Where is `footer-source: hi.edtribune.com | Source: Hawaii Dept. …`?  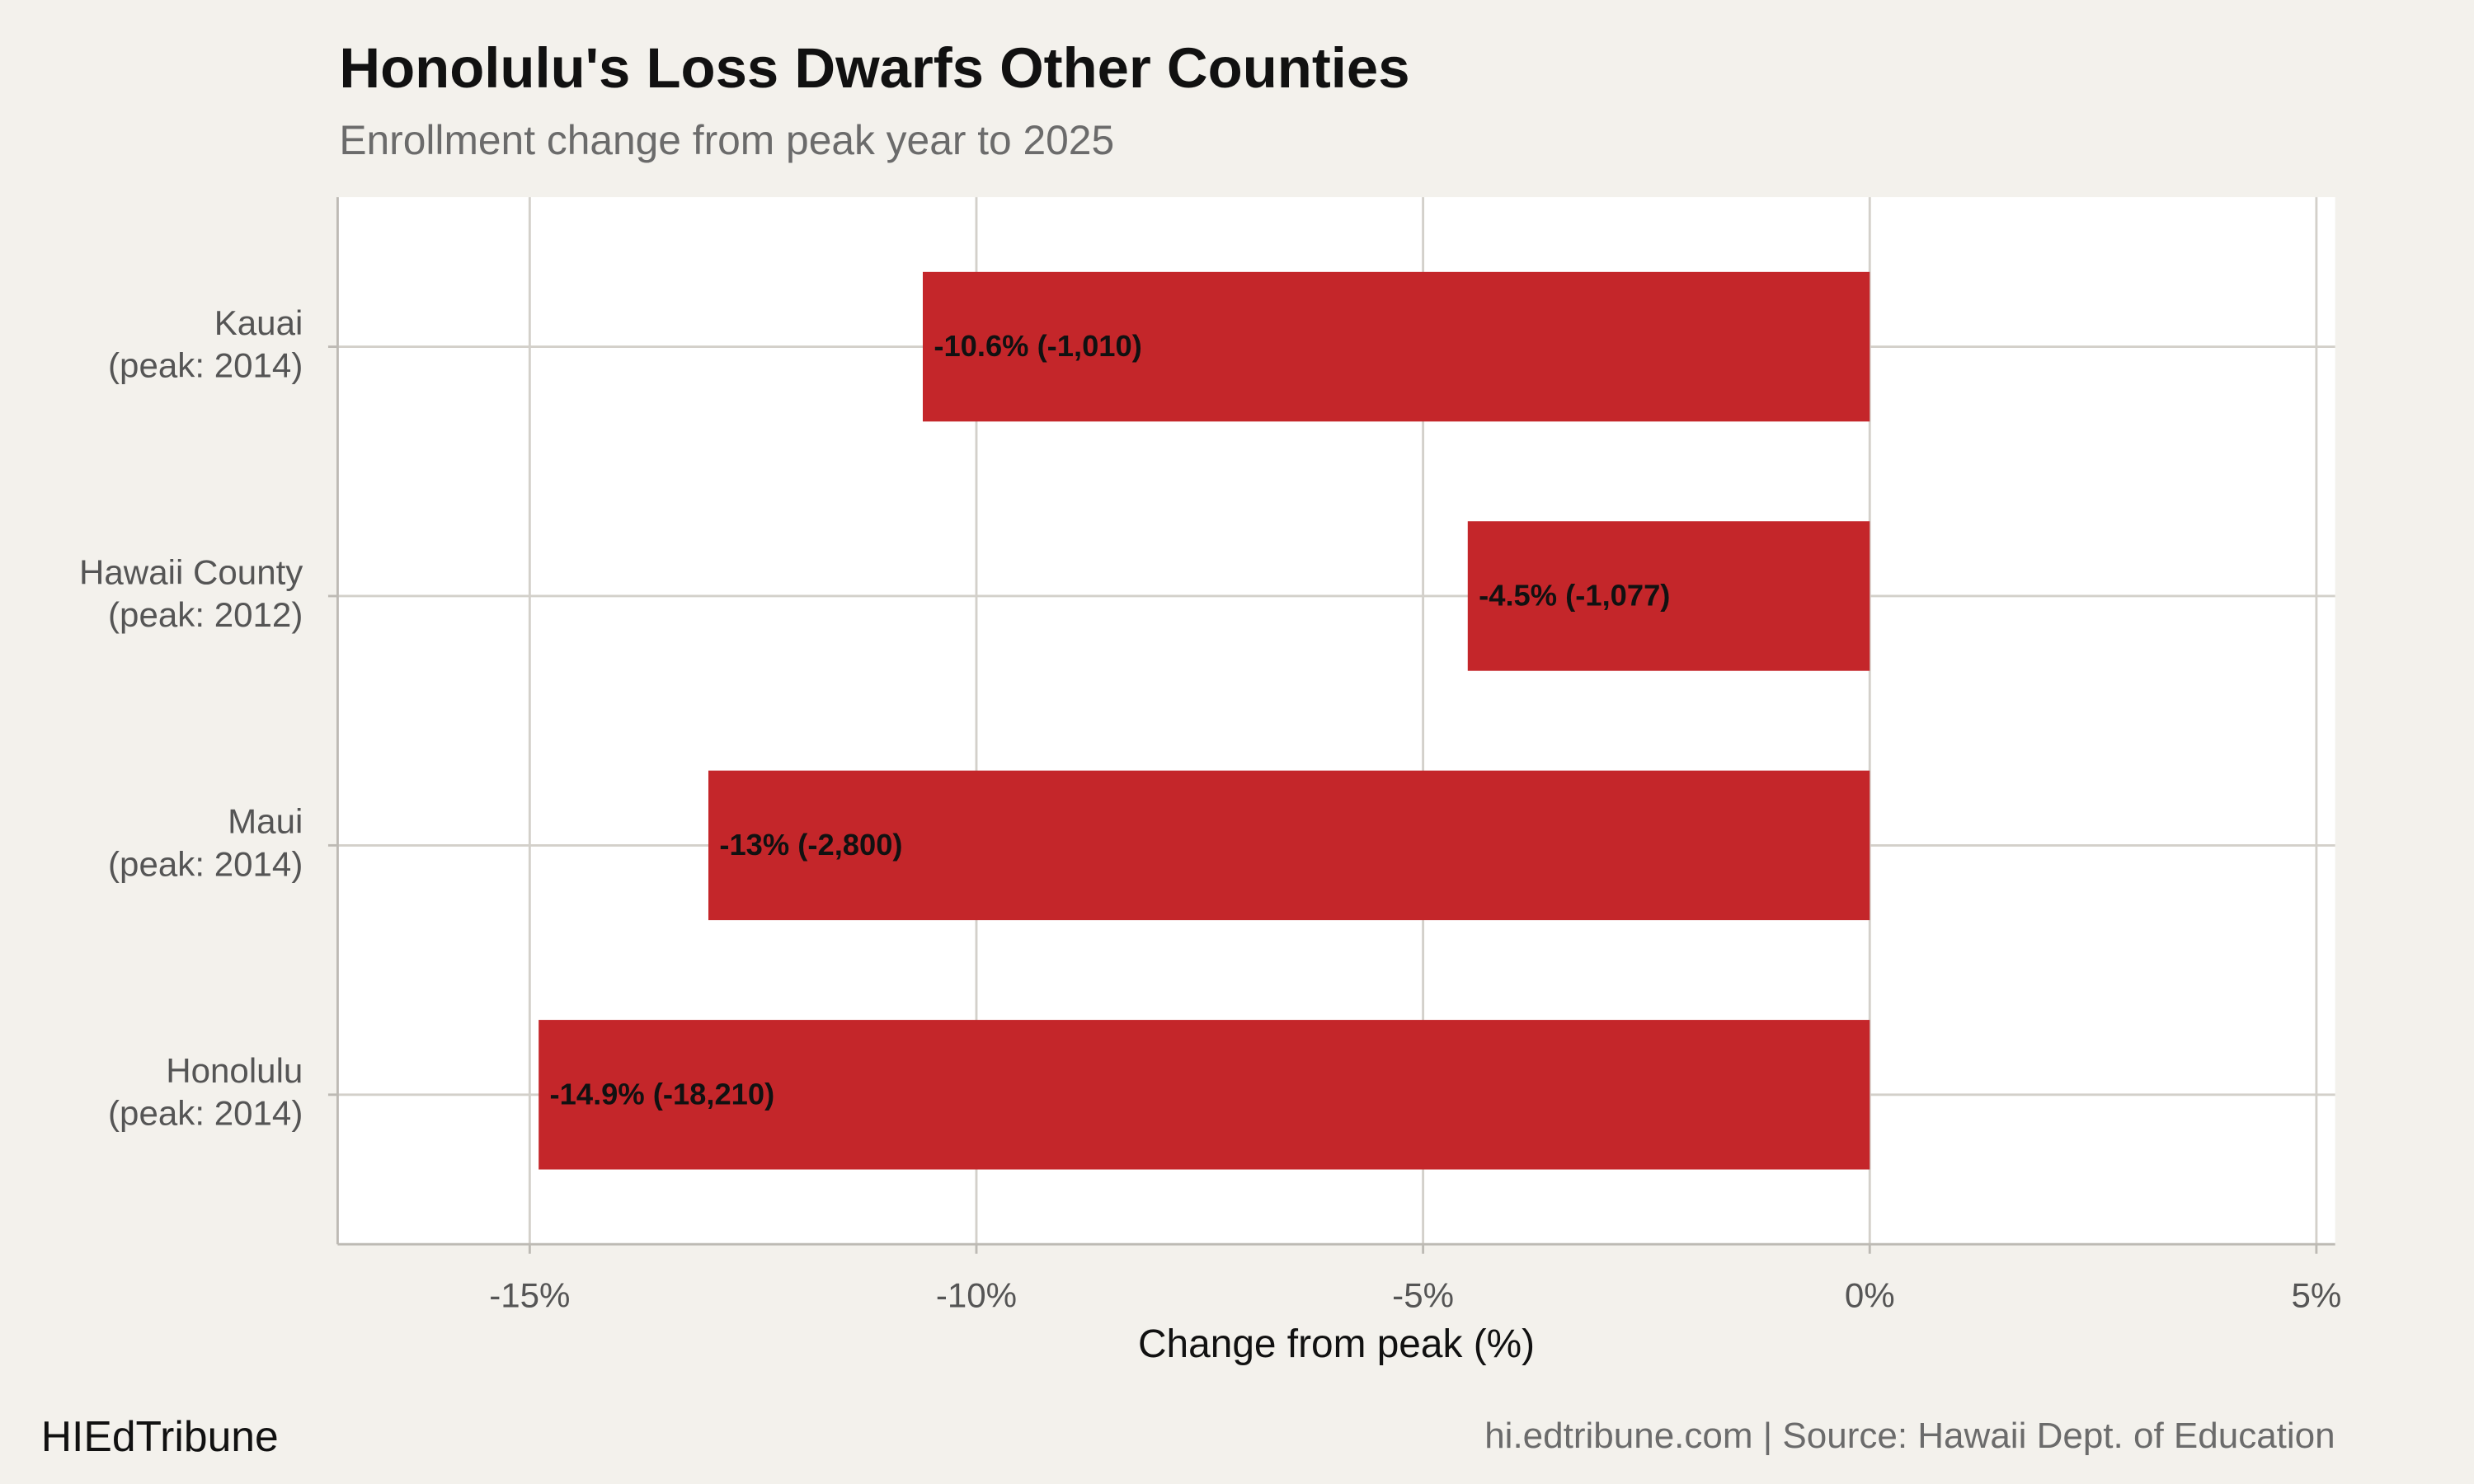
footer-source: hi.edtribune.com | Source: Hawaii Dept. … is located at coordinates (1909, 1436).